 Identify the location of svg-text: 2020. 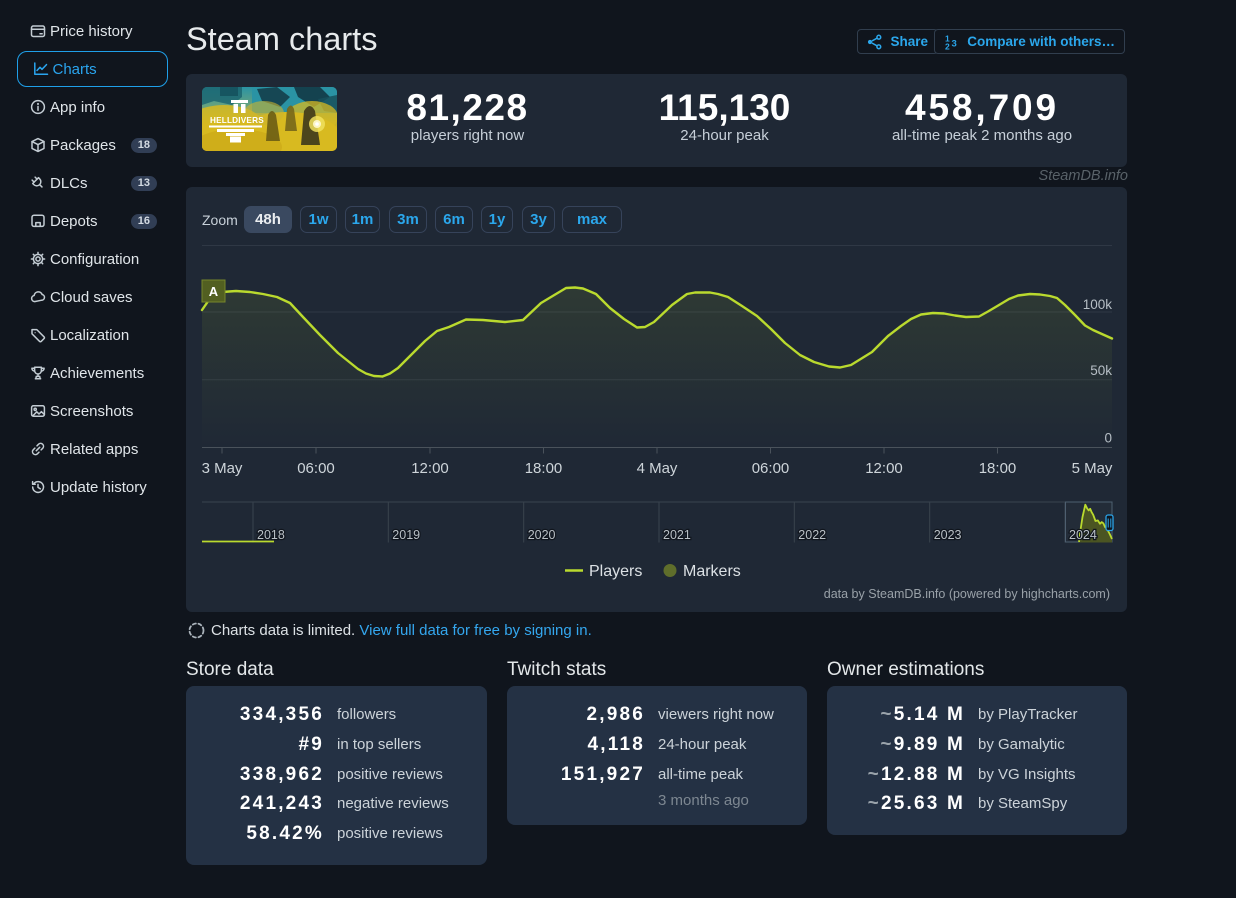
(542, 535).